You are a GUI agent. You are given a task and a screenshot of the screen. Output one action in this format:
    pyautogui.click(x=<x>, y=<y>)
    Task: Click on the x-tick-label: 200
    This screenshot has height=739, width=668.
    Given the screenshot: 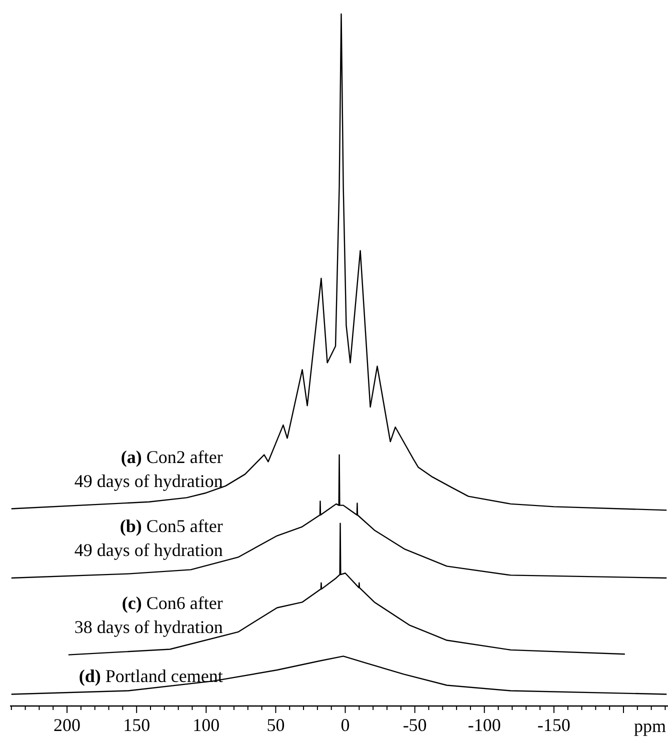 What is the action you would take?
    pyautogui.click(x=67, y=725)
    